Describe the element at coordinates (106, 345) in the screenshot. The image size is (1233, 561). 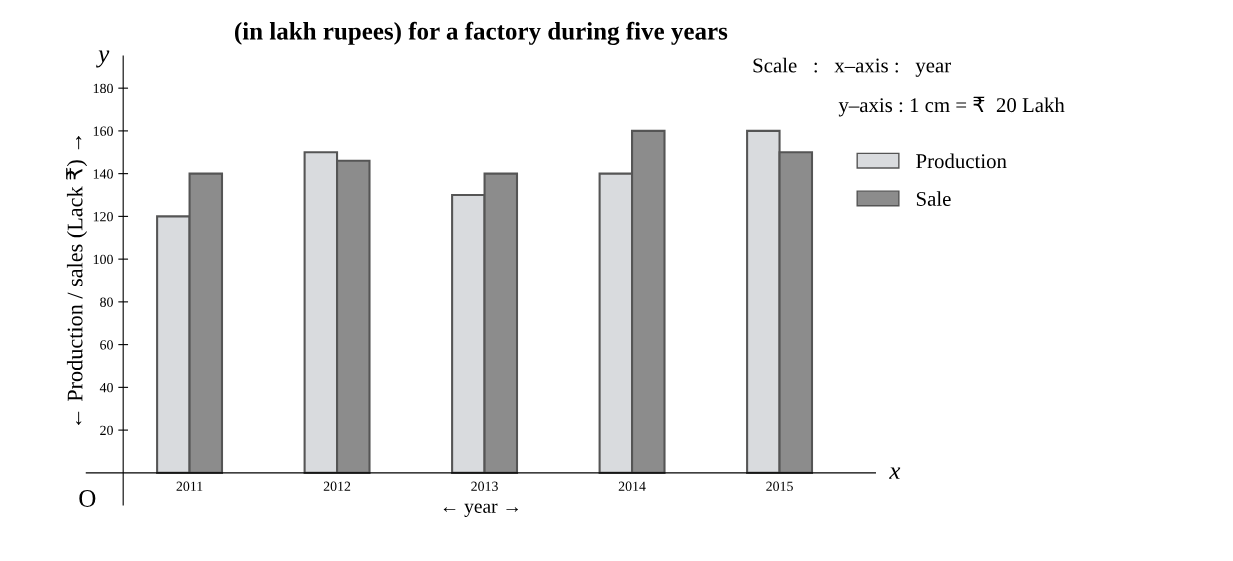
I see `y-tick-label: 60` at that location.